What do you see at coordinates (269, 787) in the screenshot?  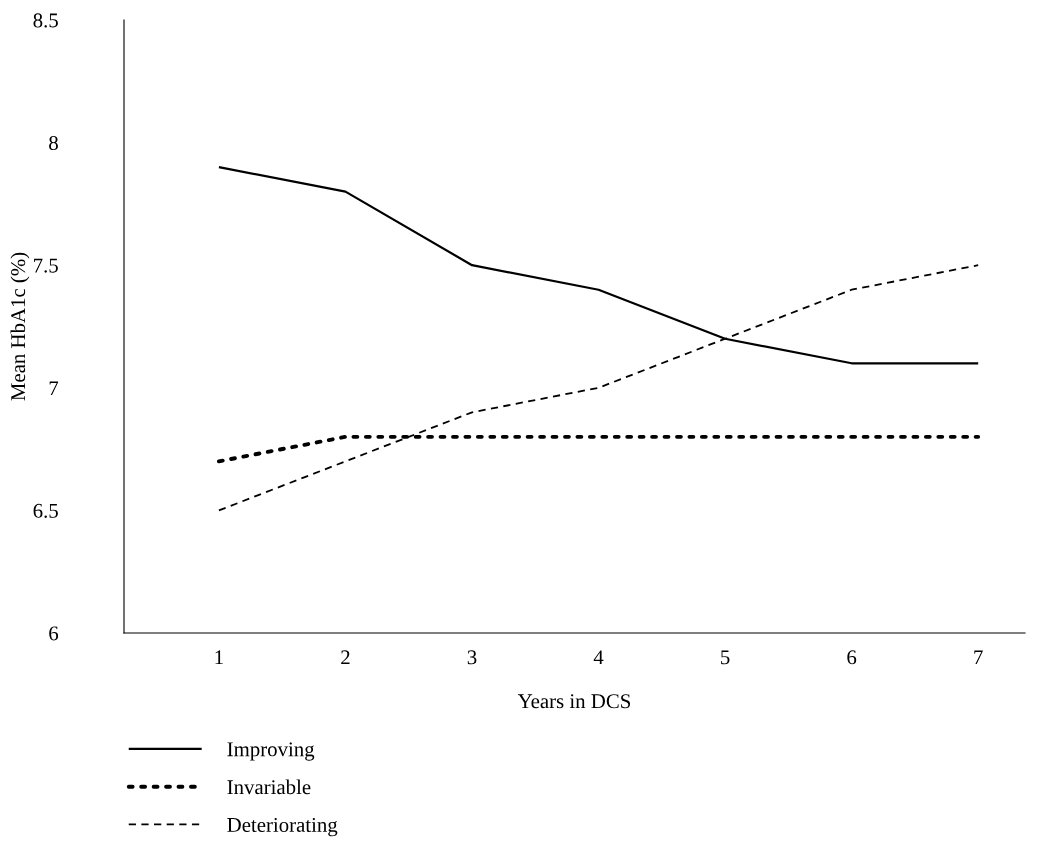 I see `legend-label: Invariable` at bounding box center [269, 787].